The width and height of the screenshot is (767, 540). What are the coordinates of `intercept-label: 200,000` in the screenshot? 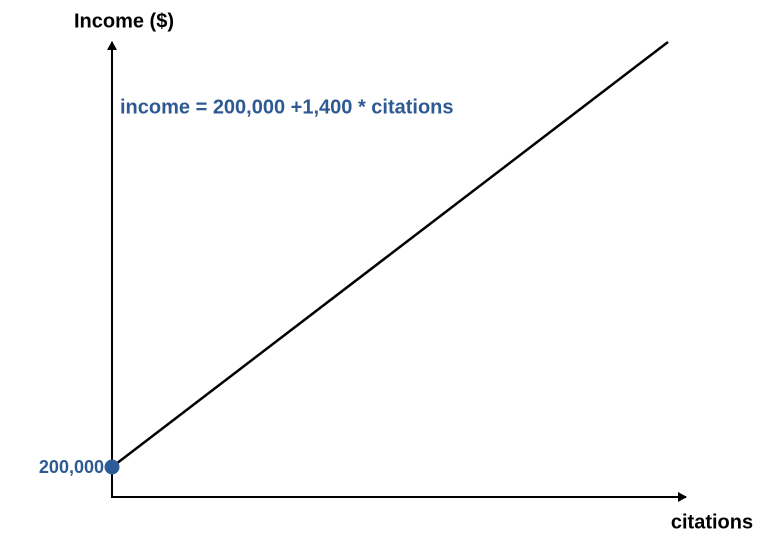 It's located at (71, 467).